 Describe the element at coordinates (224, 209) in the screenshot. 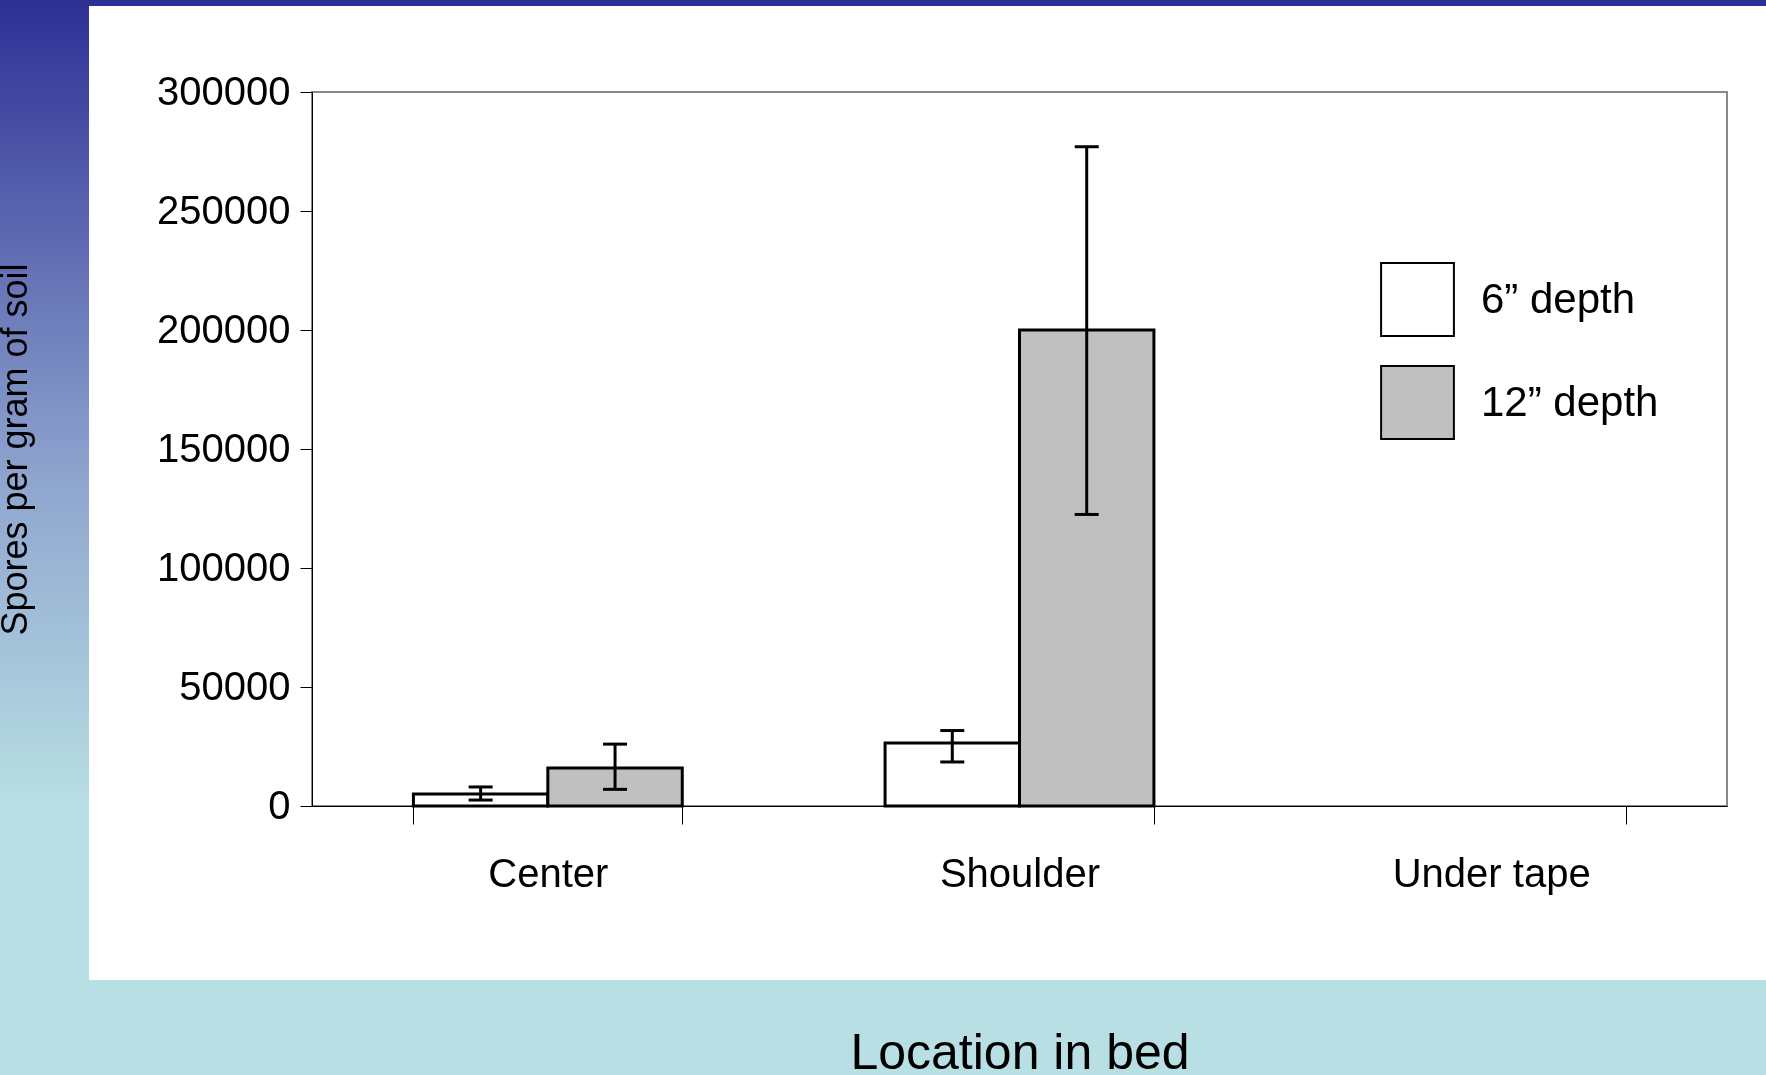

I see `y-tick-label: 250000` at that location.